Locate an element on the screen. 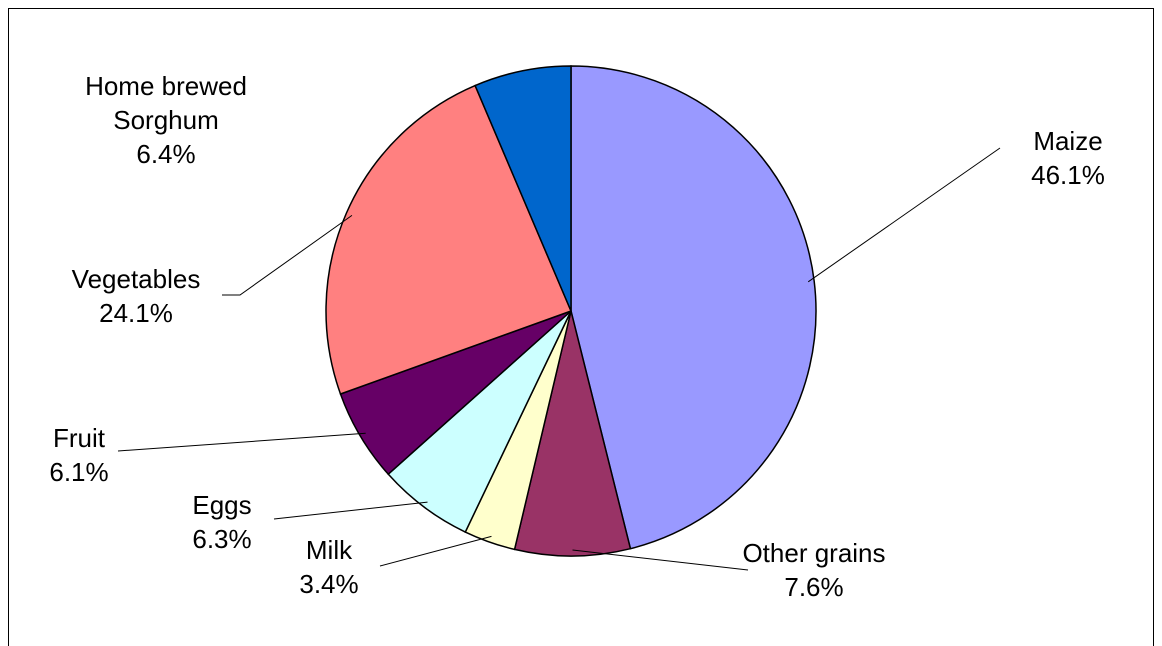 The height and width of the screenshot is (646, 1162). value-label: 6.1% is located at coordinates (79, 472).